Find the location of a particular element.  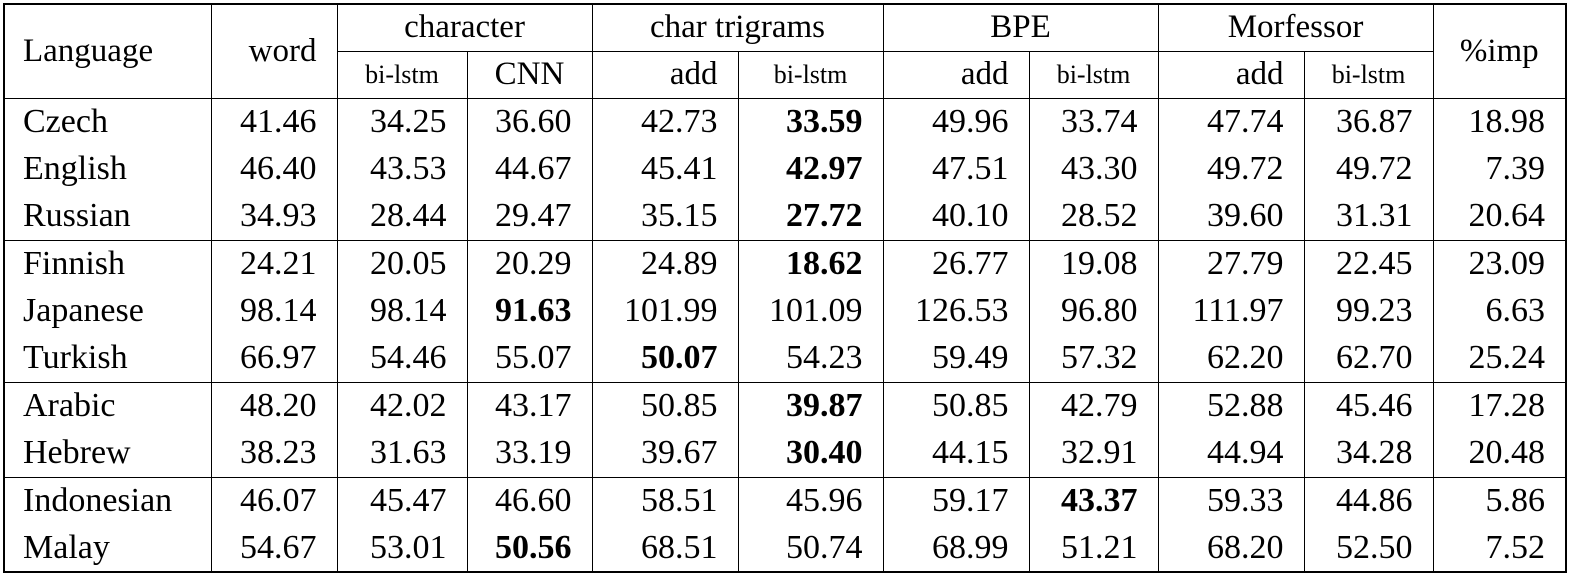

language-cell: Hebrew is located at coordinates (107, 453).